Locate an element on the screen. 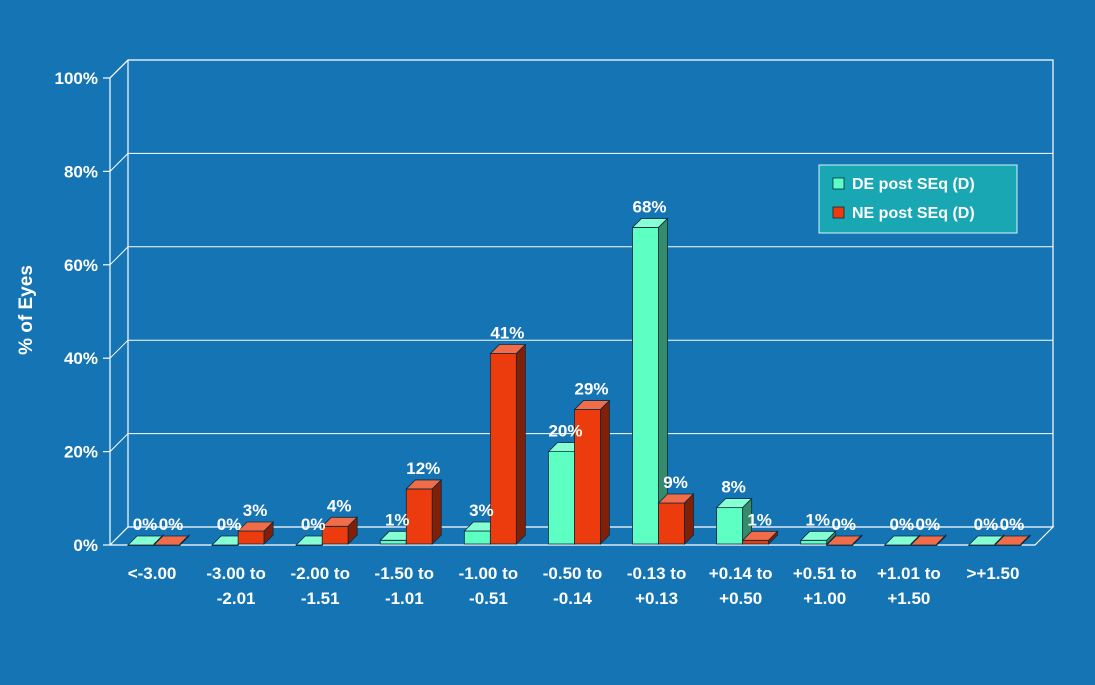 This screenshot has width=1095, height=685. x-tick-label: -2.00 to -1.51 is located at coordinates (320, 586).